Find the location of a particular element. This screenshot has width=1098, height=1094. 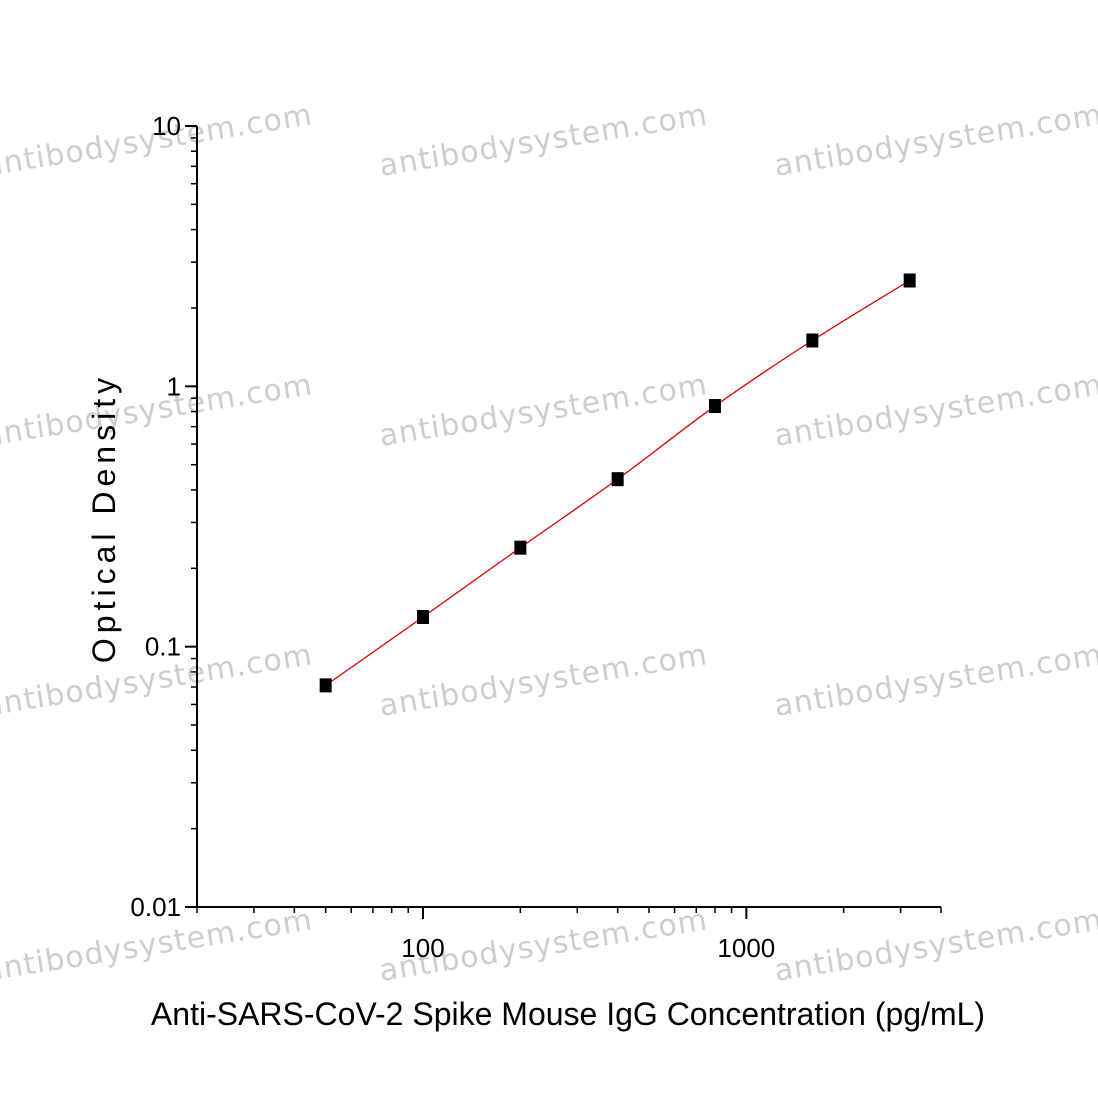

y-tick-label: 0.1 is located at coordinates (163, 647).